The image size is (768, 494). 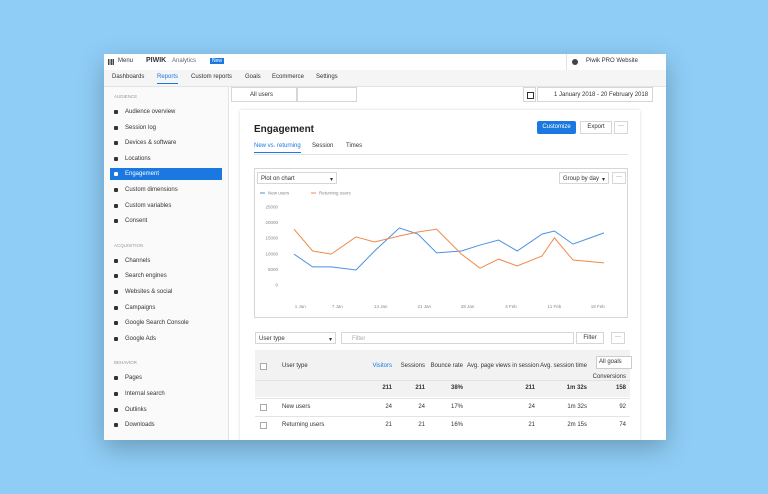 I want to click on sidebar-item: Custom dimensions, so click(x=151, y=190).